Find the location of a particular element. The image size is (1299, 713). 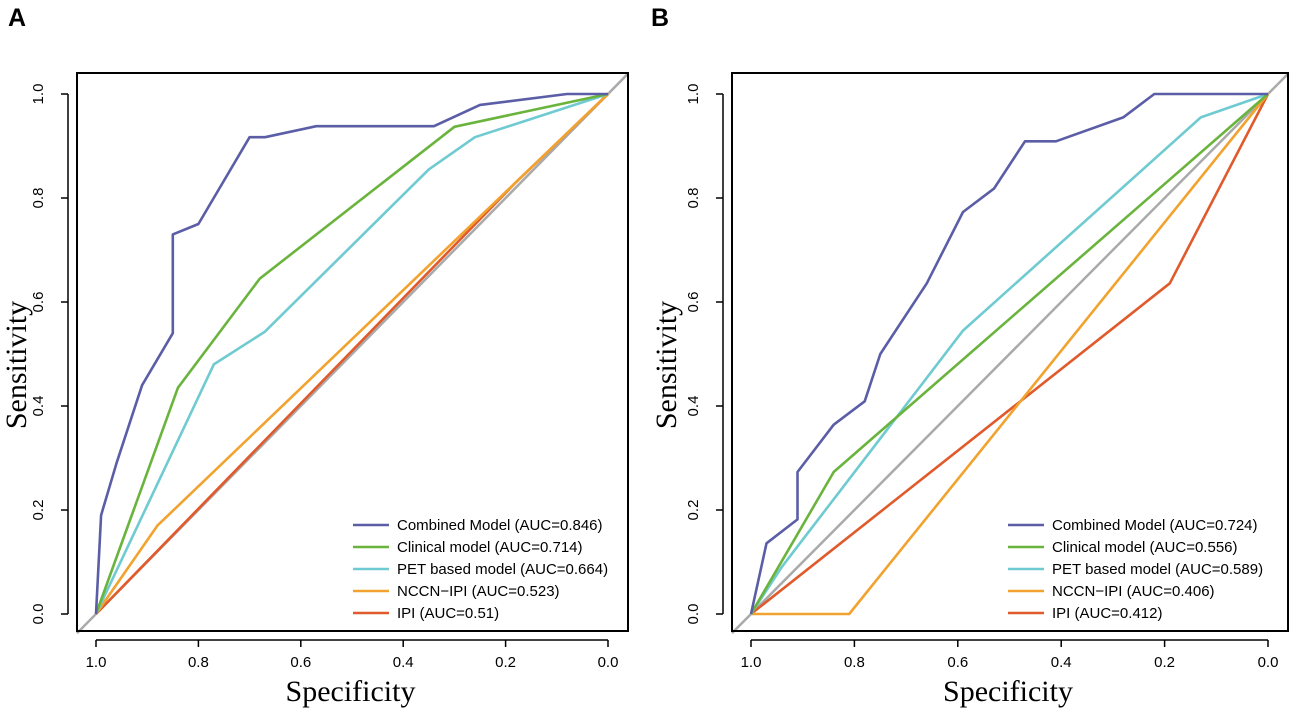

panel-label-b: B is located at coordinates (660, 18).